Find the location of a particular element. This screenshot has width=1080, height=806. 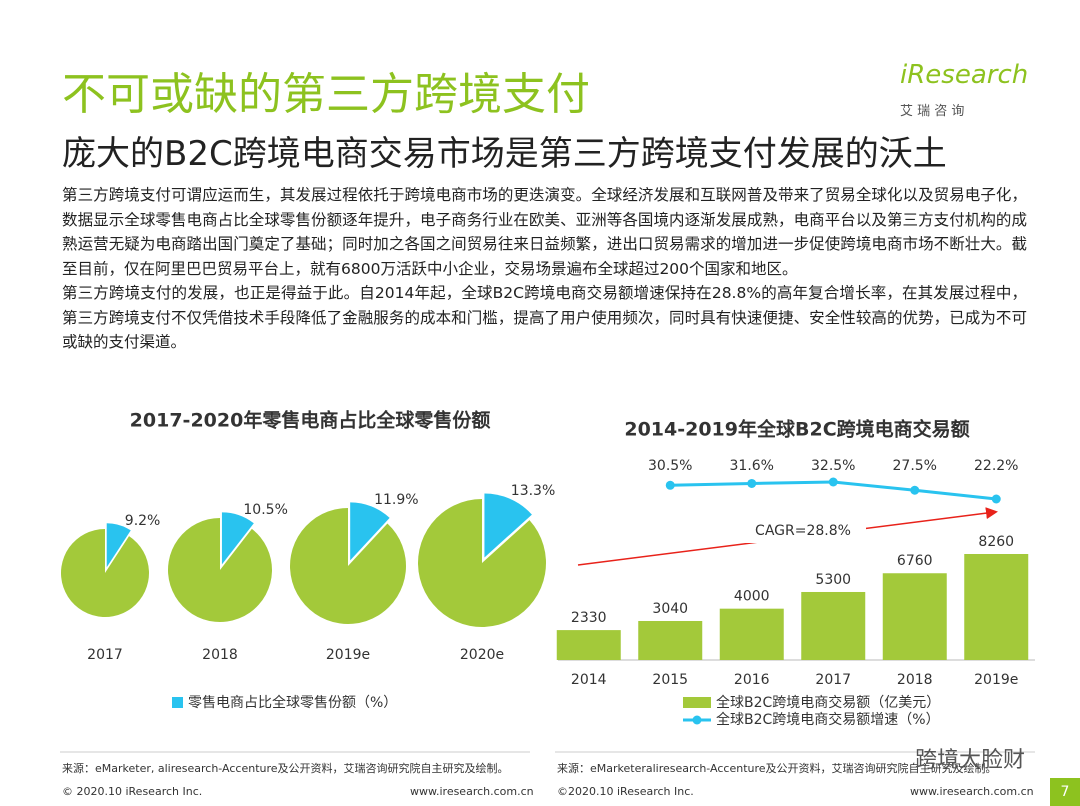

annotation-bg is located at coordinates (803, 531).